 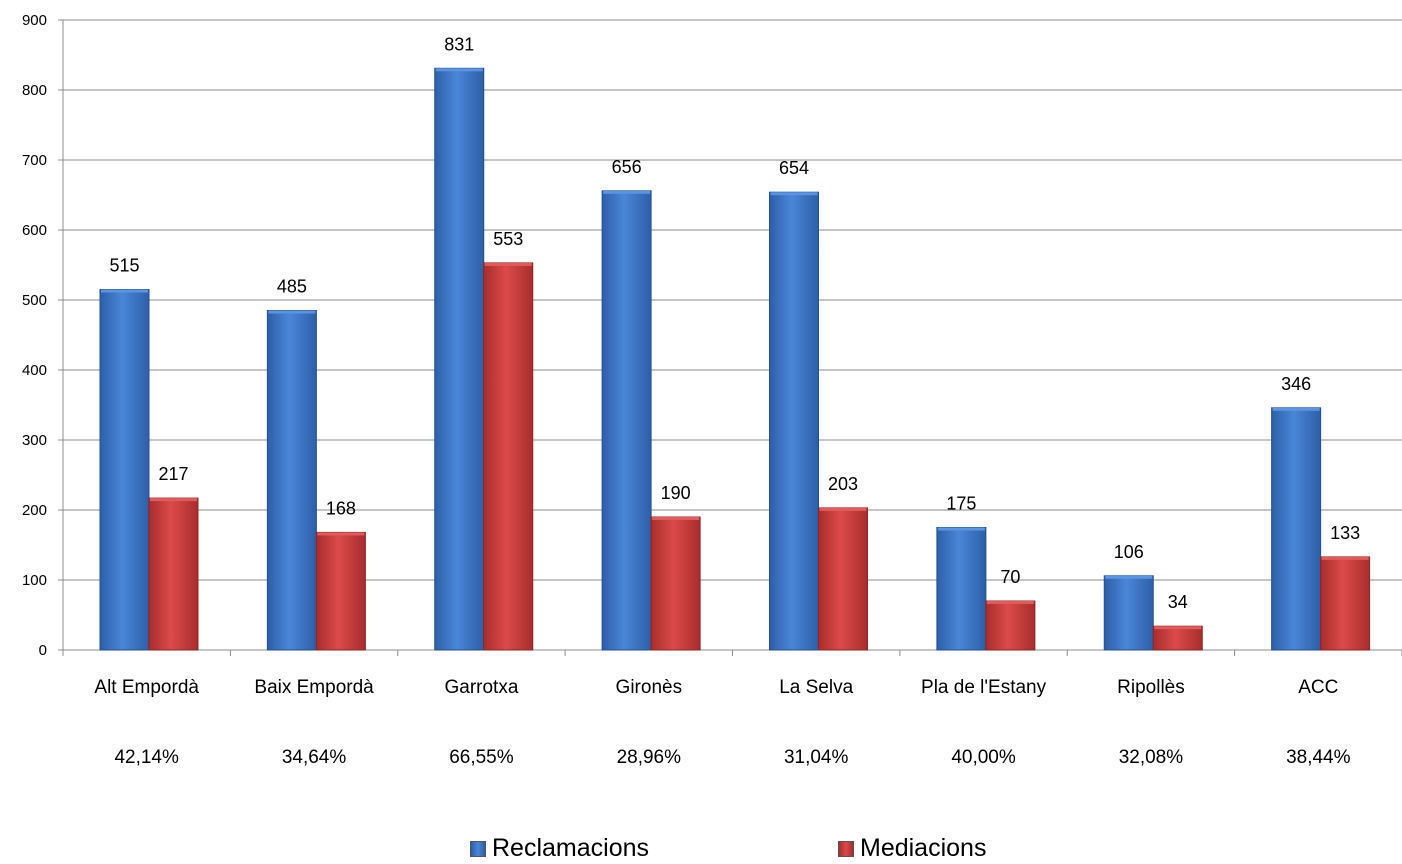 I want to click on y-tick-label: 900, so click(x=34, y=20).